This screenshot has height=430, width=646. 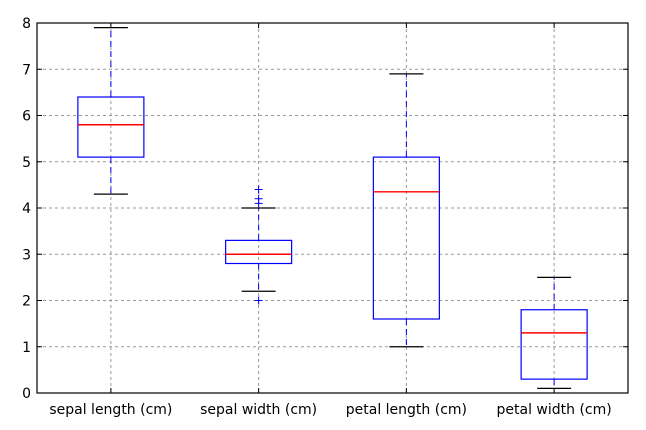 I want to click on y-tick-label: 7, so click(x=26, y=70).